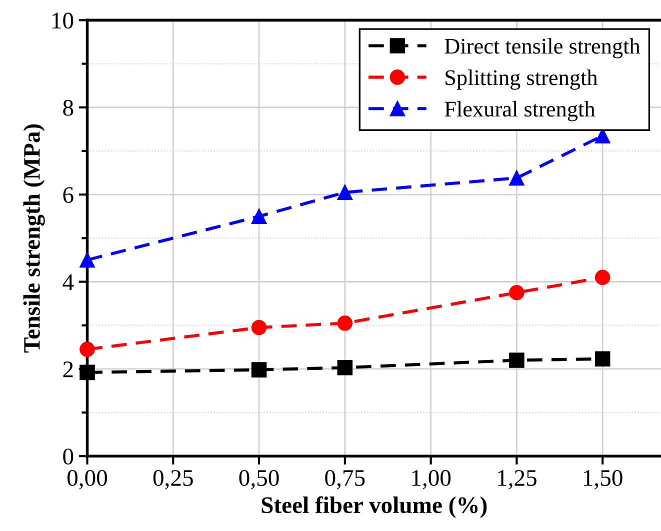 This screenshot has height=531, width=661. I want to click on x-tick-label: 0,00, so click(87, 480).